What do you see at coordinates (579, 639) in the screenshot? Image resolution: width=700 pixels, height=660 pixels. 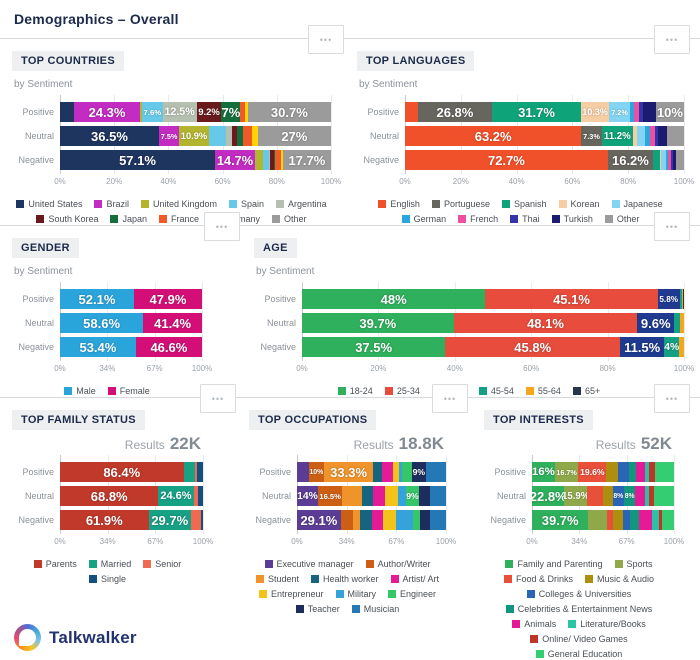 I see `legend-item: Online/ Video Games` at bounding box center [579, 639].